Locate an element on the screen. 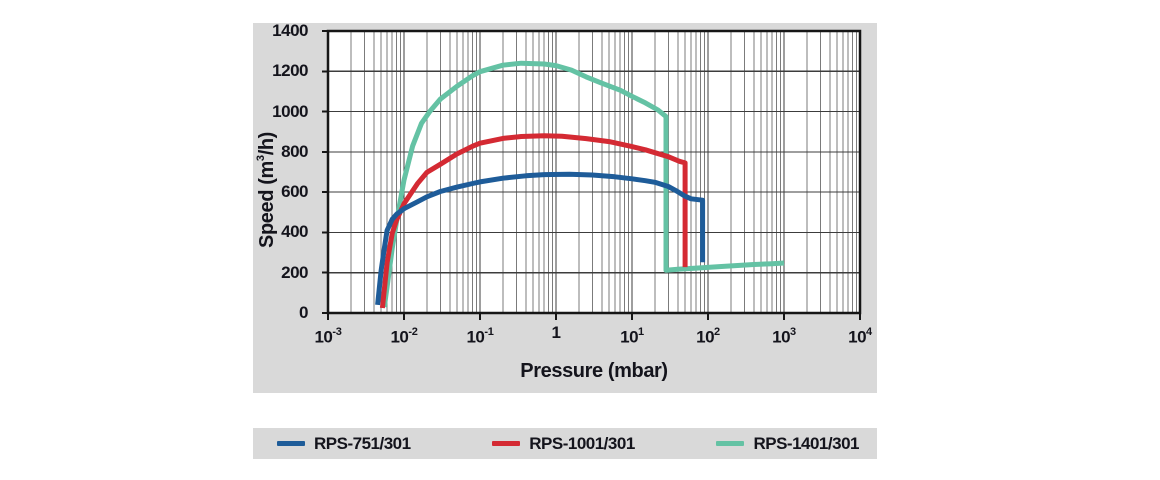  y-tick-label: 200 is located at coordinates (294, 272).